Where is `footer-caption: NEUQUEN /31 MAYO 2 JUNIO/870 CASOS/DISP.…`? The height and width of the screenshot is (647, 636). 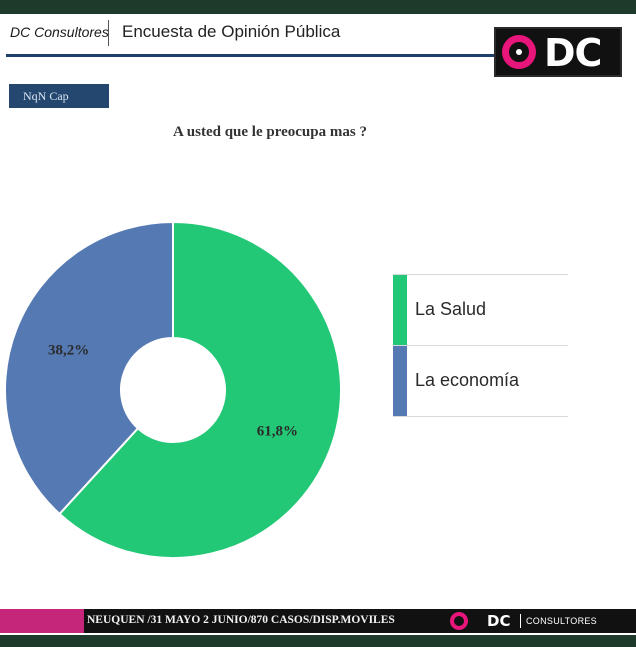 footer-caption: NEUQUEN /31 MAYO 2 JUNIO/870 CASOS/DISP.… is located at coordinates (241, 620).